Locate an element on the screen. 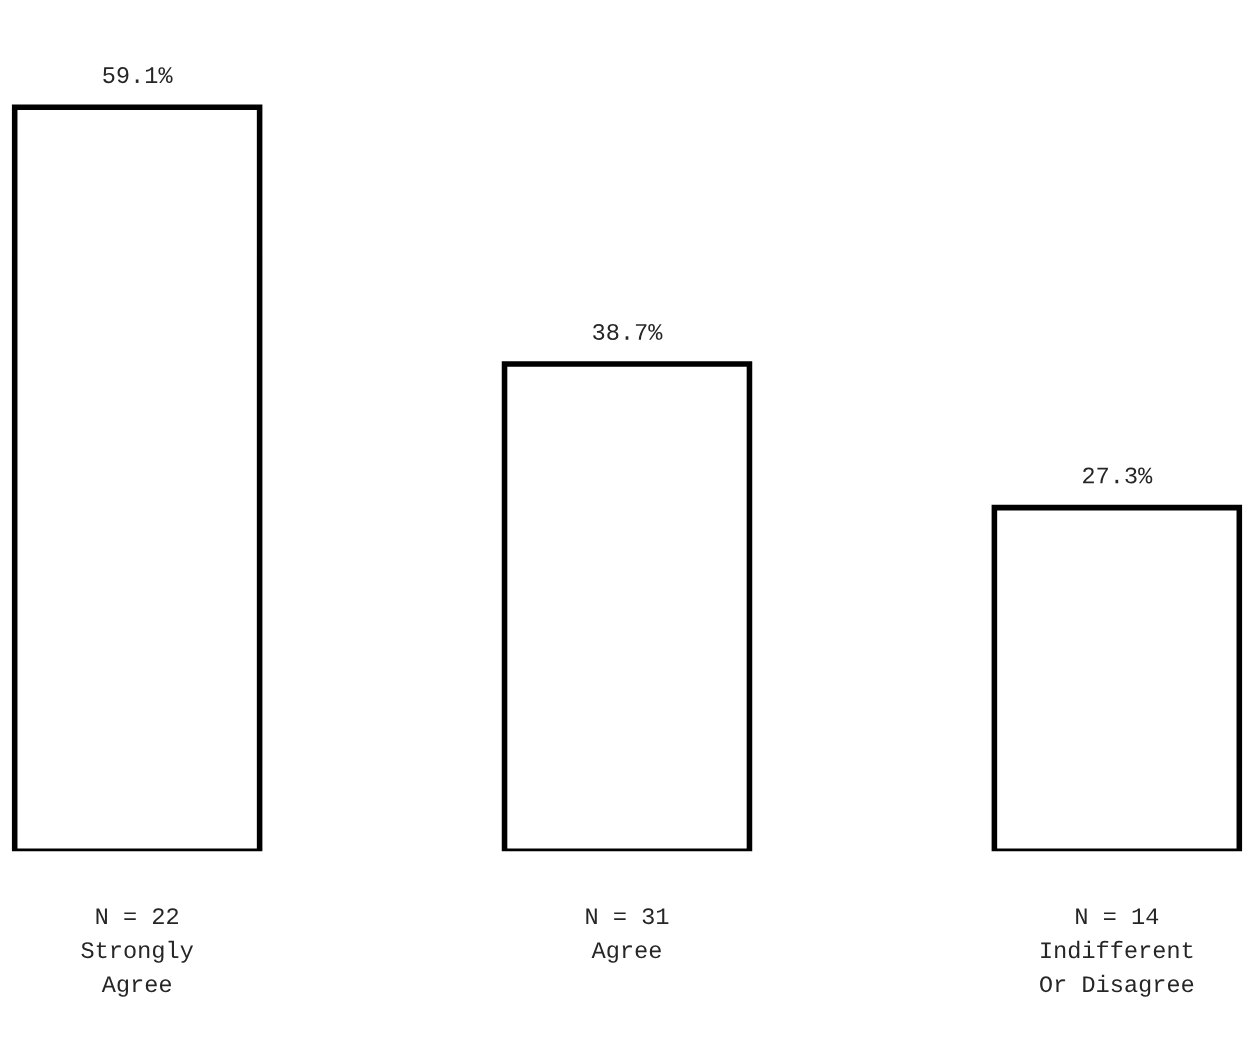 The height and width of the screenshot is (1051, 1254). x-tick-label: N = 14 Indifferent Or Disagree is located at coordinates (1117, 952).